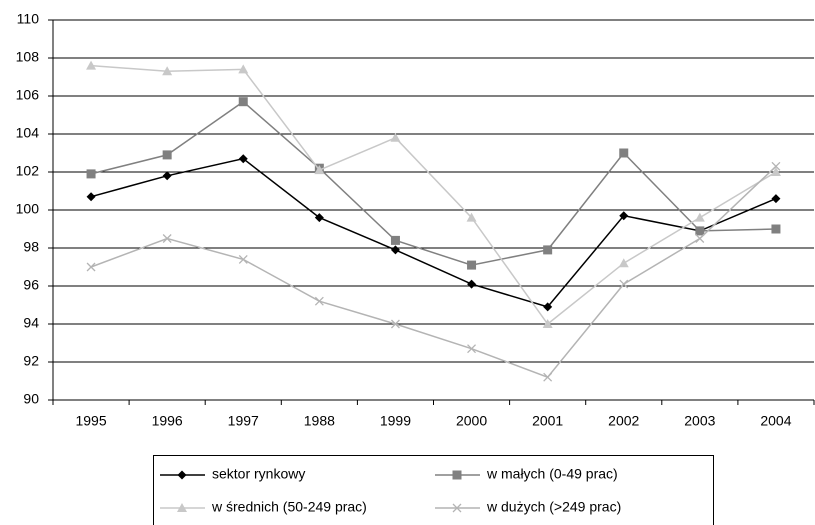 The width and height of the screenshot is (815, 525). What do you see at coordinates (28, 19) in the screenshot?
I see `y-tick-label: 110` at bounding box center [28, 19].